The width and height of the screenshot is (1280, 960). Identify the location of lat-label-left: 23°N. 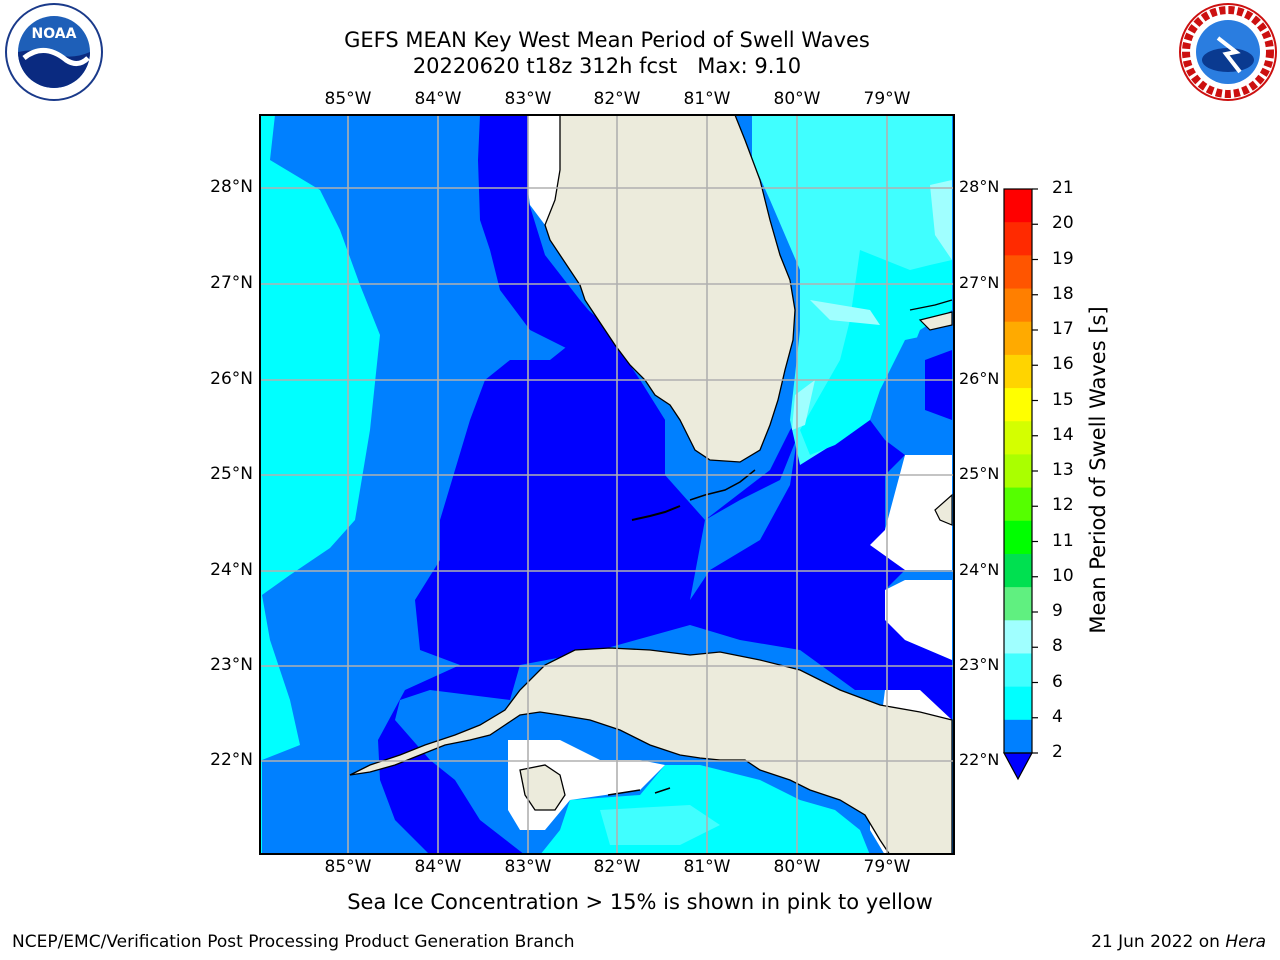
(231, 665).